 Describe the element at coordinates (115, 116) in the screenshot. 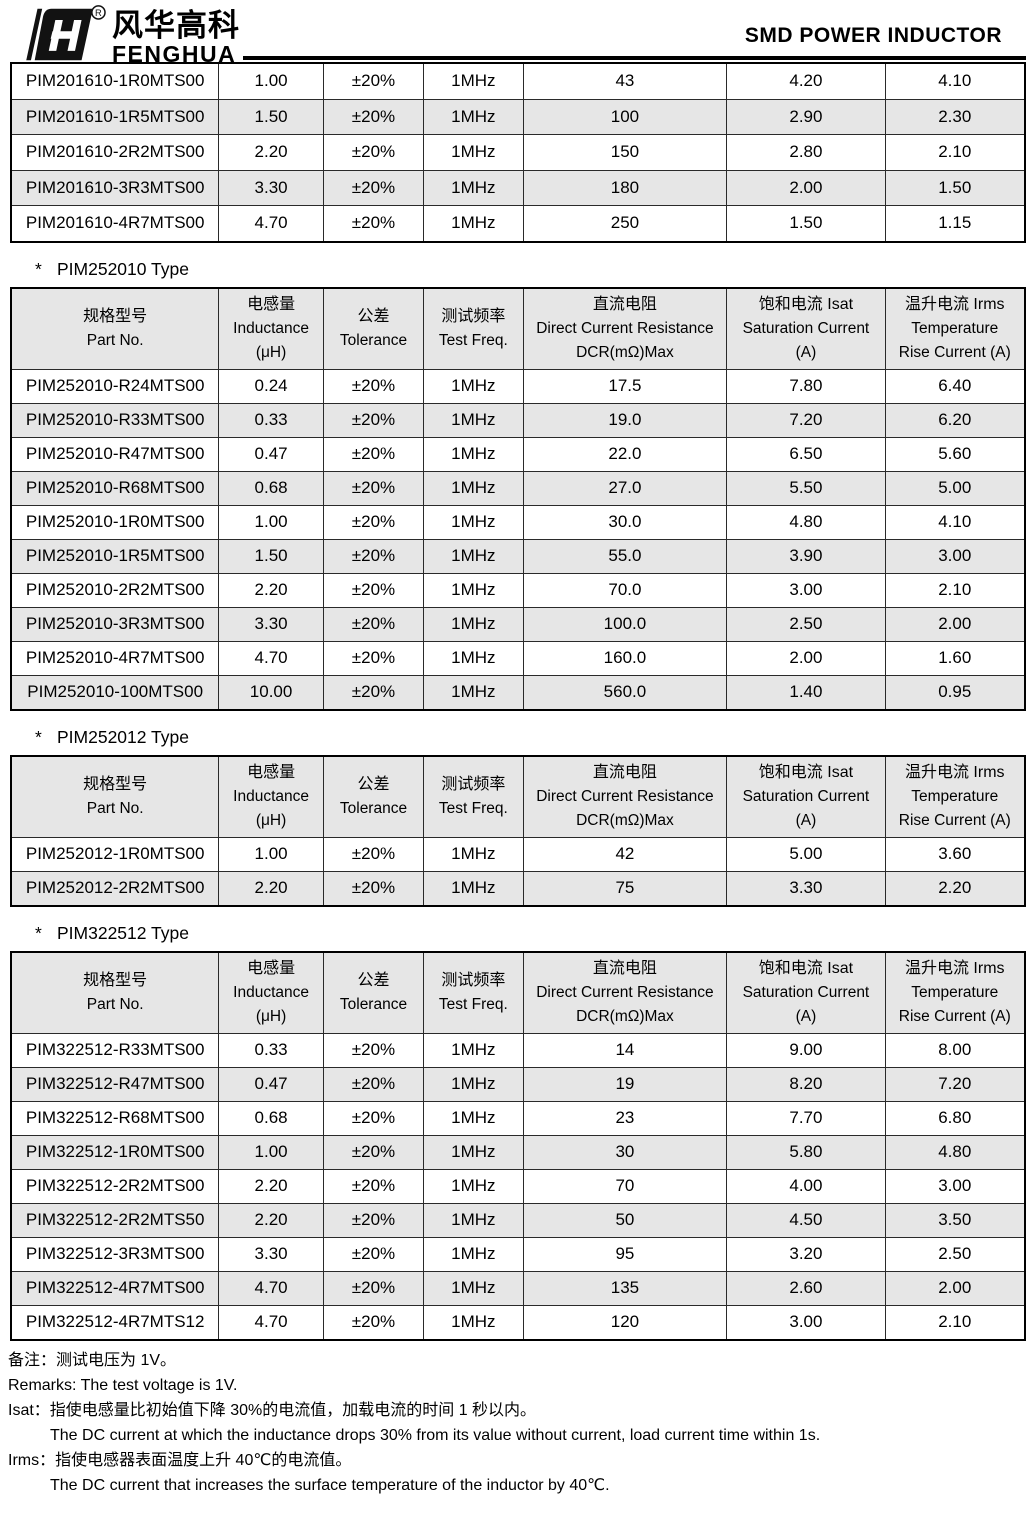

I see `part_no-cell: PIM201610-1R5MTS00` at that location.